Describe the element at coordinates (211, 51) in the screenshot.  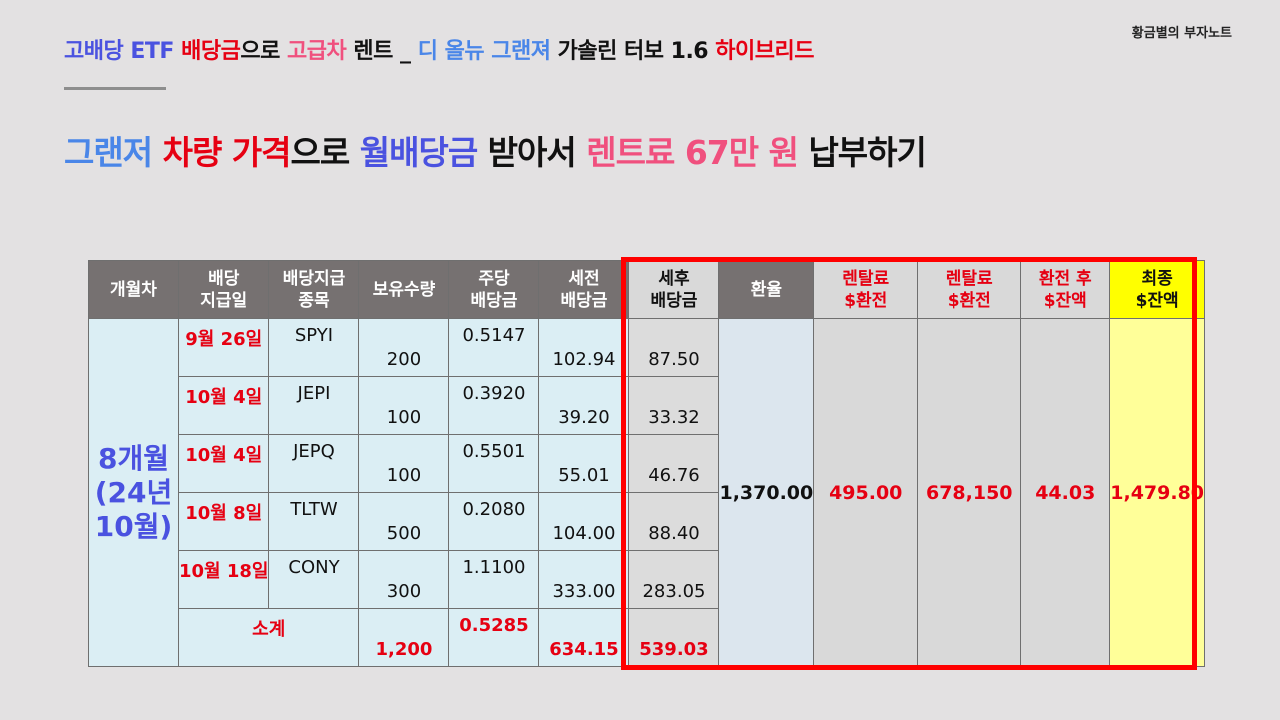
I see `top-title-segment: 배당금` at that location.